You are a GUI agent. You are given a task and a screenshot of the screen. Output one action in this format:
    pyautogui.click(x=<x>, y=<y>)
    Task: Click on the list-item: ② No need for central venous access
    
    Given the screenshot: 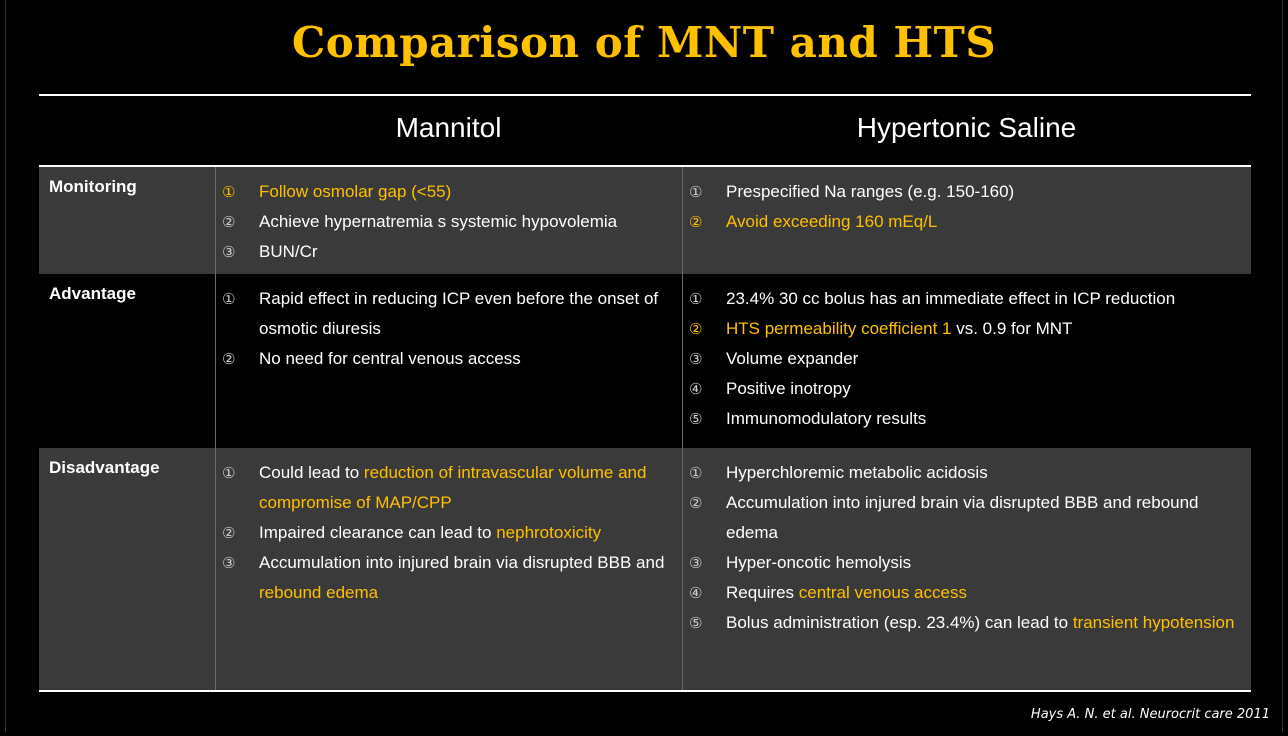 What is the action you would take?
    pyautogui.click(x=452, y=359)
    